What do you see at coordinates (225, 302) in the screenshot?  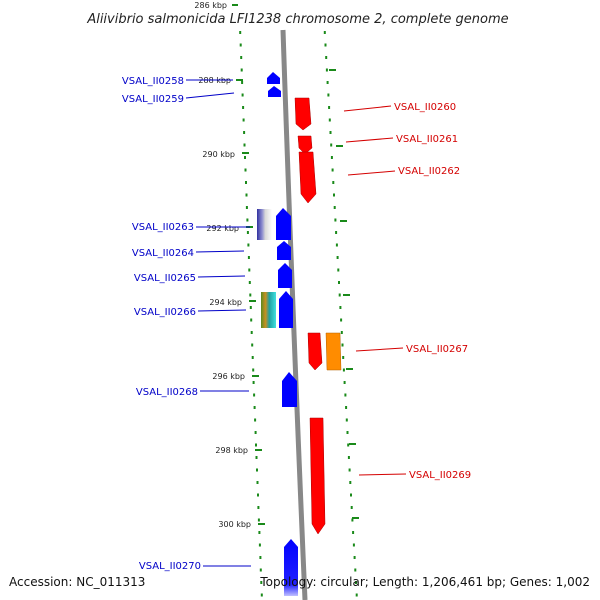 I see `tick-label-294: 294 kbp` at bounding box center [225, 302].